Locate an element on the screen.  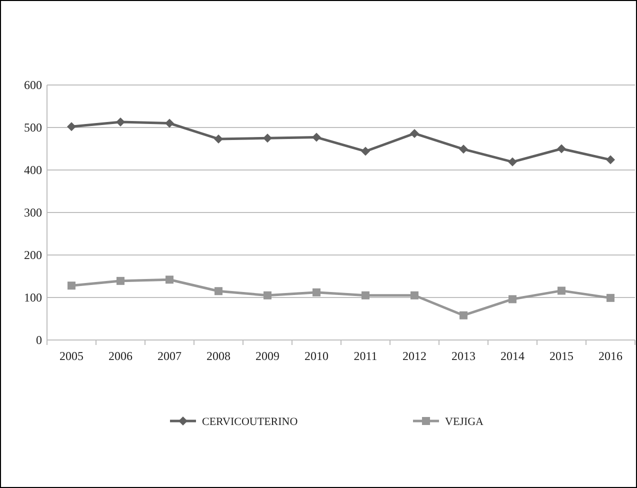
x-tick-label: 2014 is located at coordinates (512, 356).